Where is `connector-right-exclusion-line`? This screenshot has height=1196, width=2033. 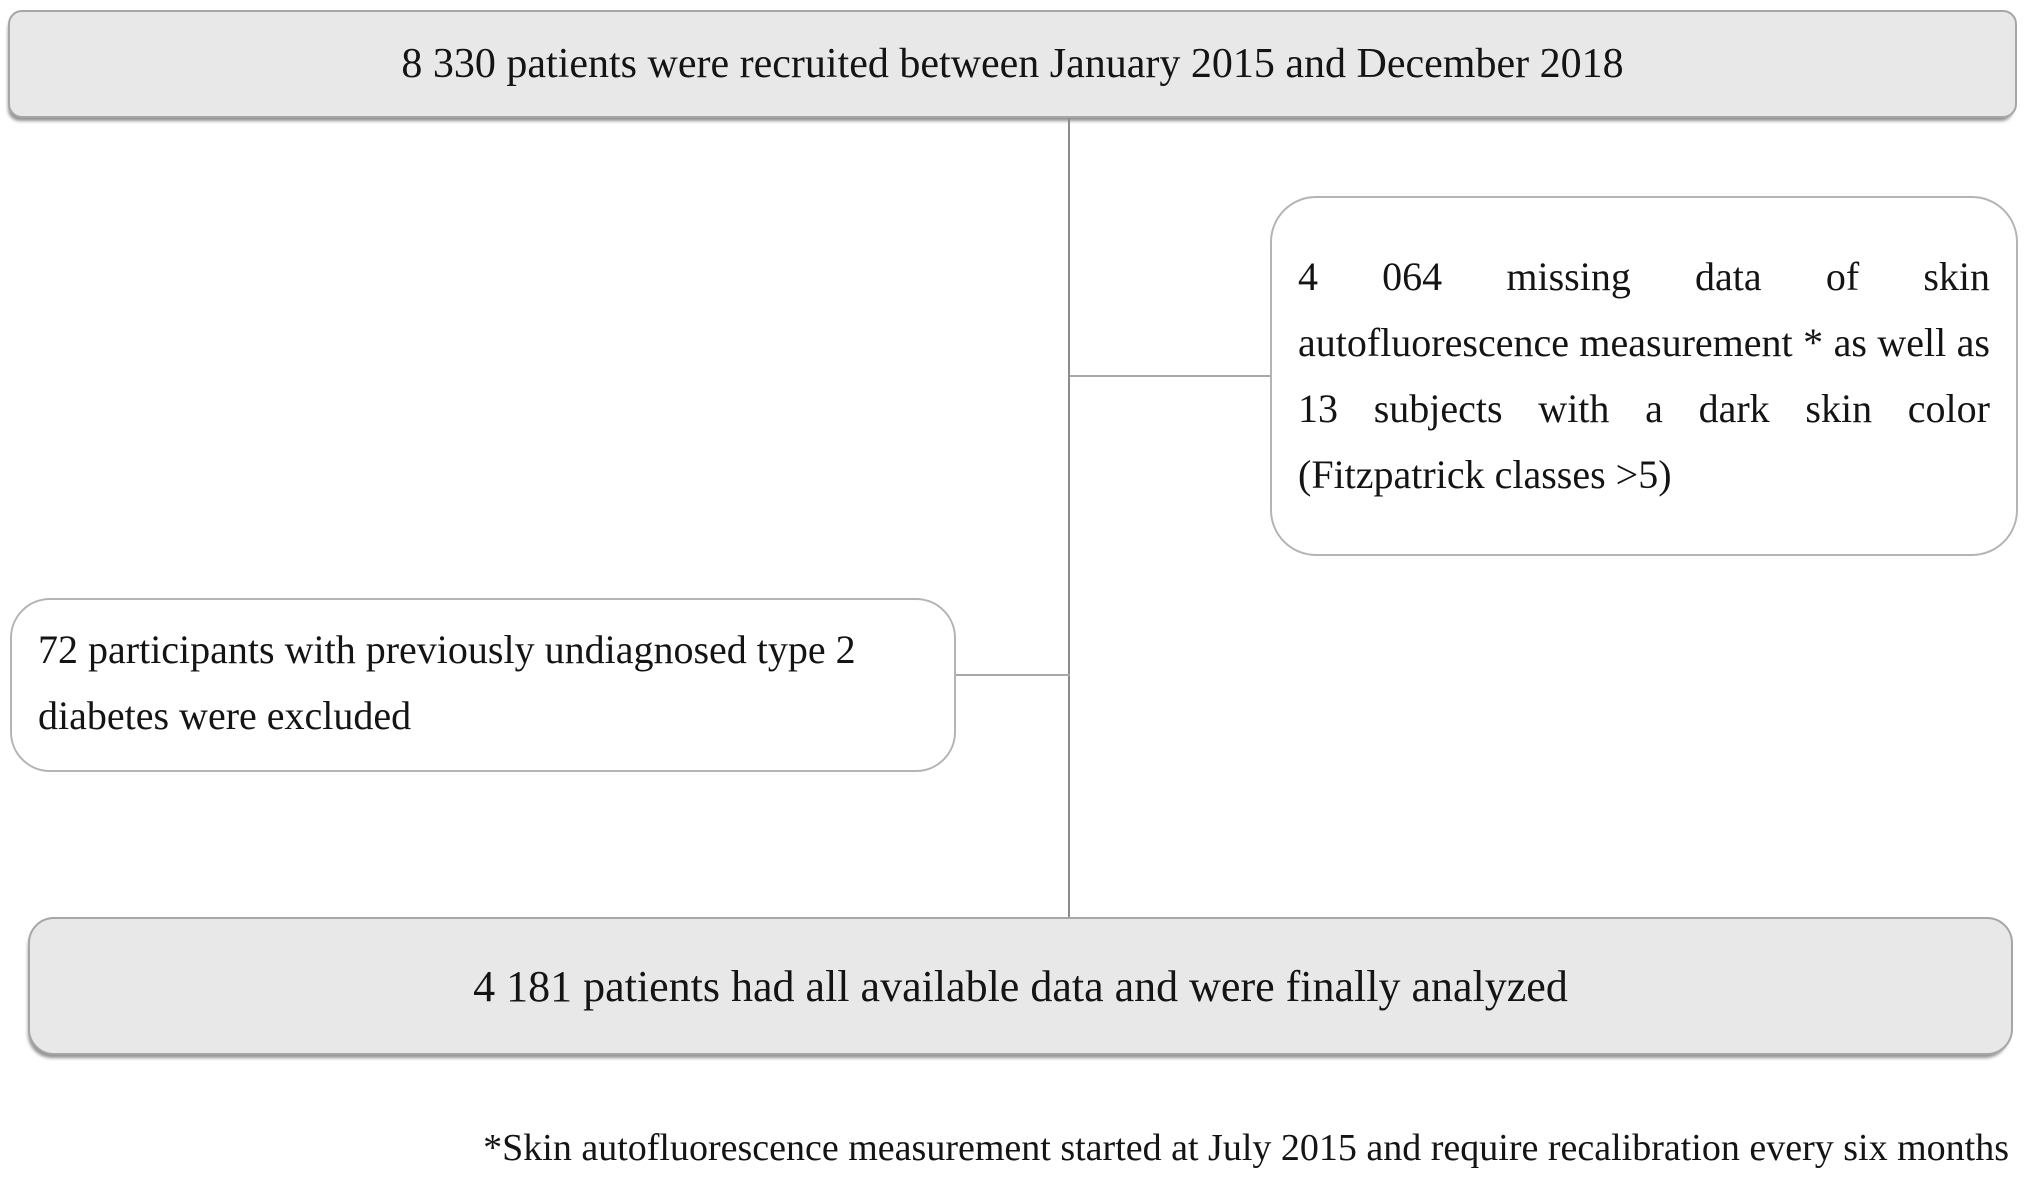 connector-right-exclusion-line is located at coordinates (1170, 376).